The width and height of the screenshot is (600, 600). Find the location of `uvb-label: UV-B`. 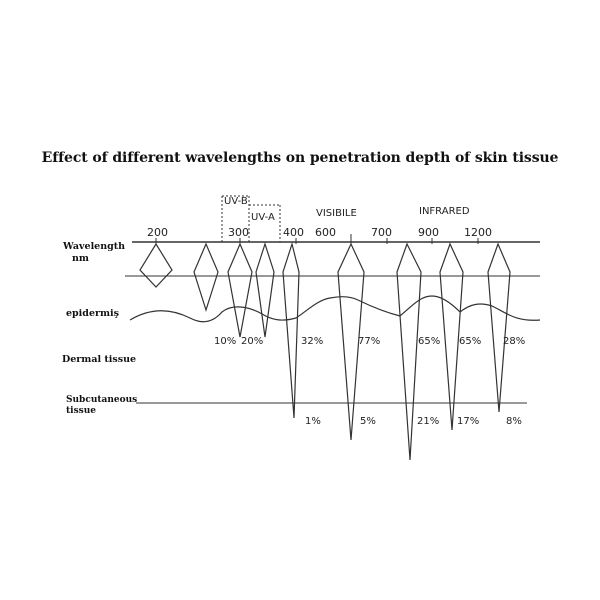

uvb-label: UV-B is located at coordinates (236, 201).